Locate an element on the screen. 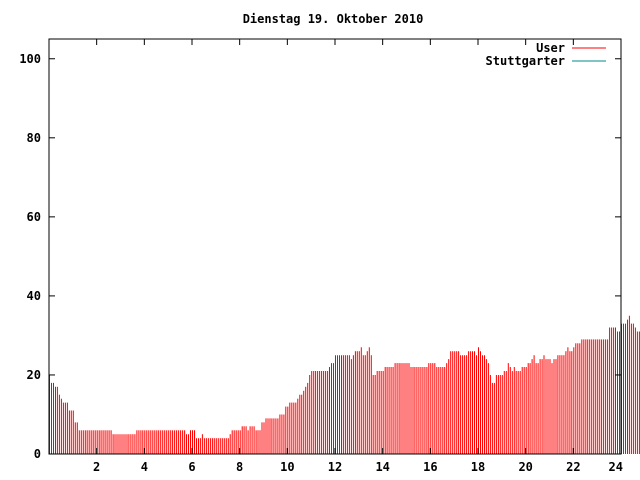 This screenshot has height=480, width=640. y-tick-label: 40 is located at coordinates (34, 296).